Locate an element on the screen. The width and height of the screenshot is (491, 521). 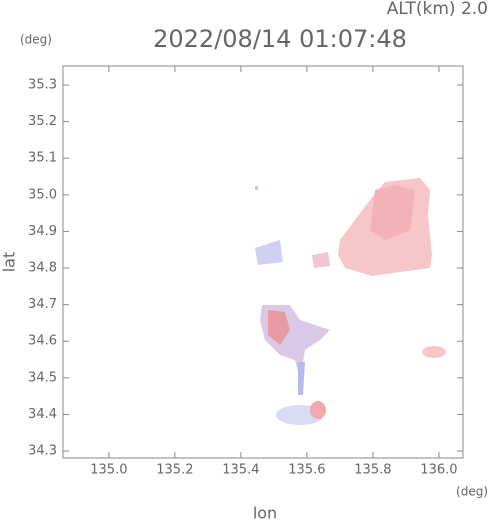
x-tick-label: 135.6 is located at coordinates (306, 470).